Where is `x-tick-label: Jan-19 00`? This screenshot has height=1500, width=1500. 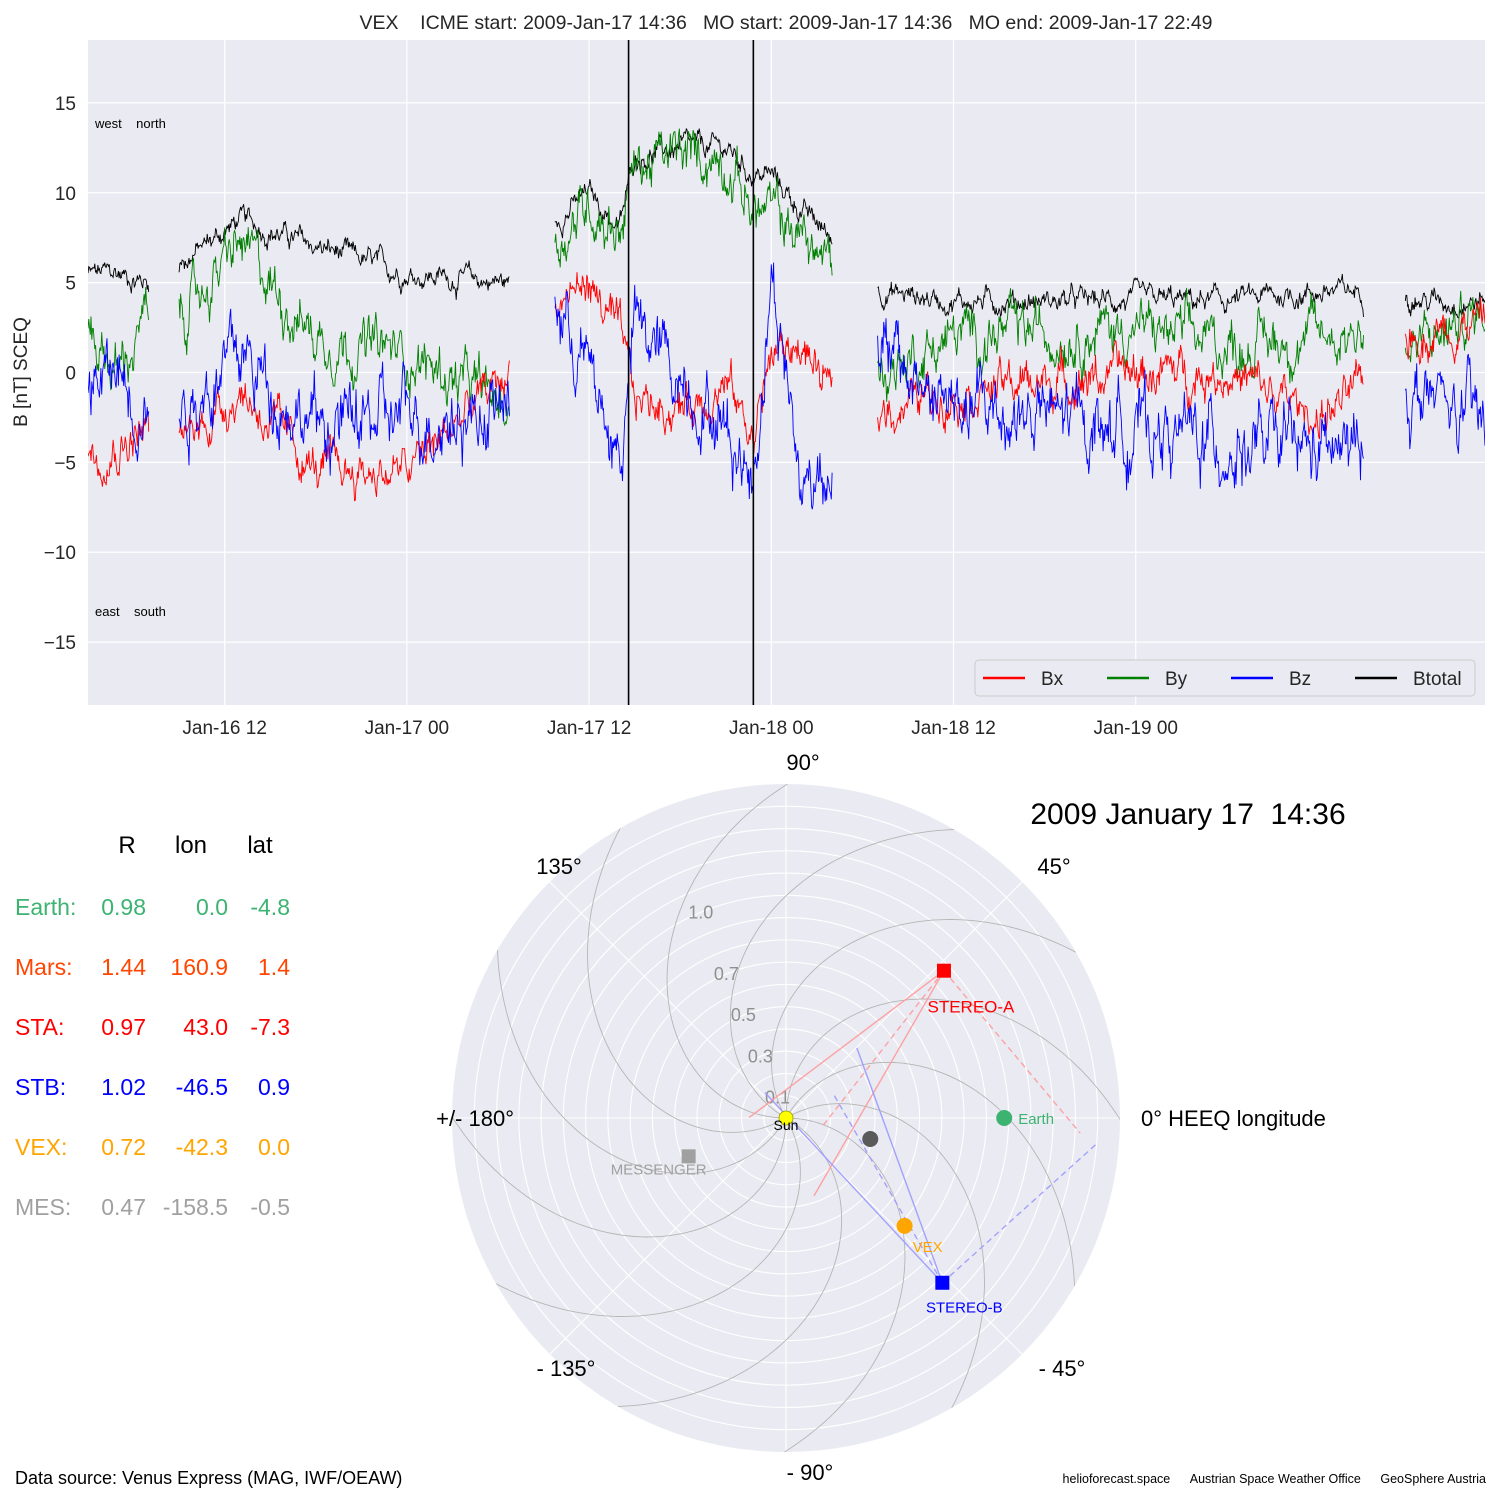 x-tick-label: Jan-19 00 is located at coordinates (1135, 728).